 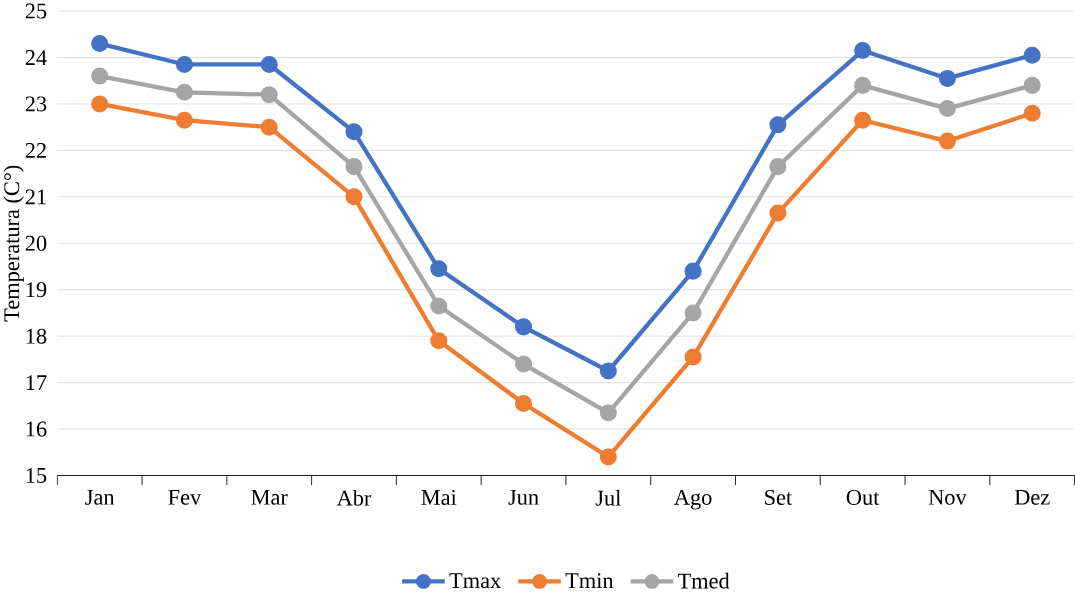 I want to click on legend-label: Tmax, so click(x=475, y=581).